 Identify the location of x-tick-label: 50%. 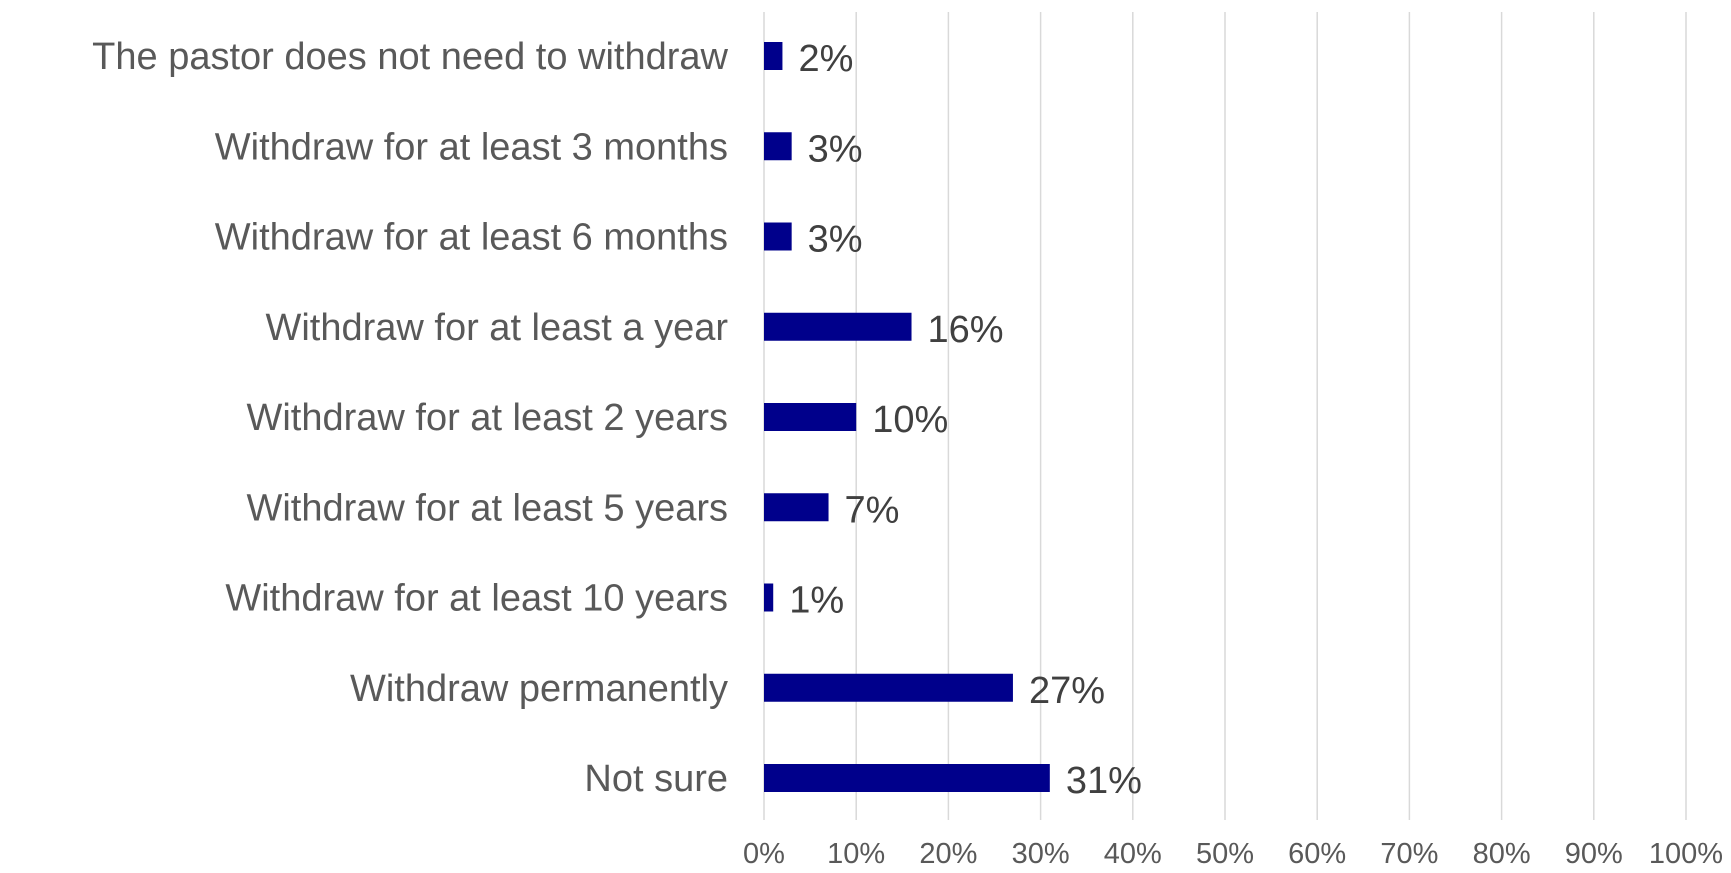
(1225, 854).